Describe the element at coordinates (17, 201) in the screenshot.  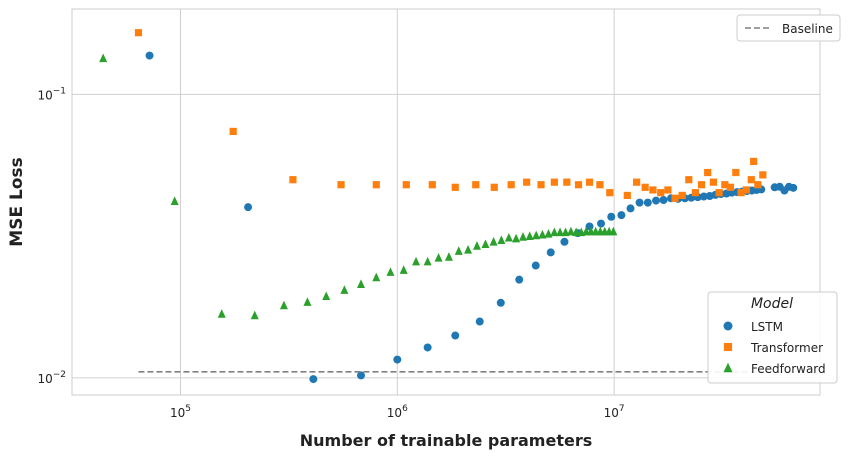
I see `y-axis-title: MSE Loss` at that location.